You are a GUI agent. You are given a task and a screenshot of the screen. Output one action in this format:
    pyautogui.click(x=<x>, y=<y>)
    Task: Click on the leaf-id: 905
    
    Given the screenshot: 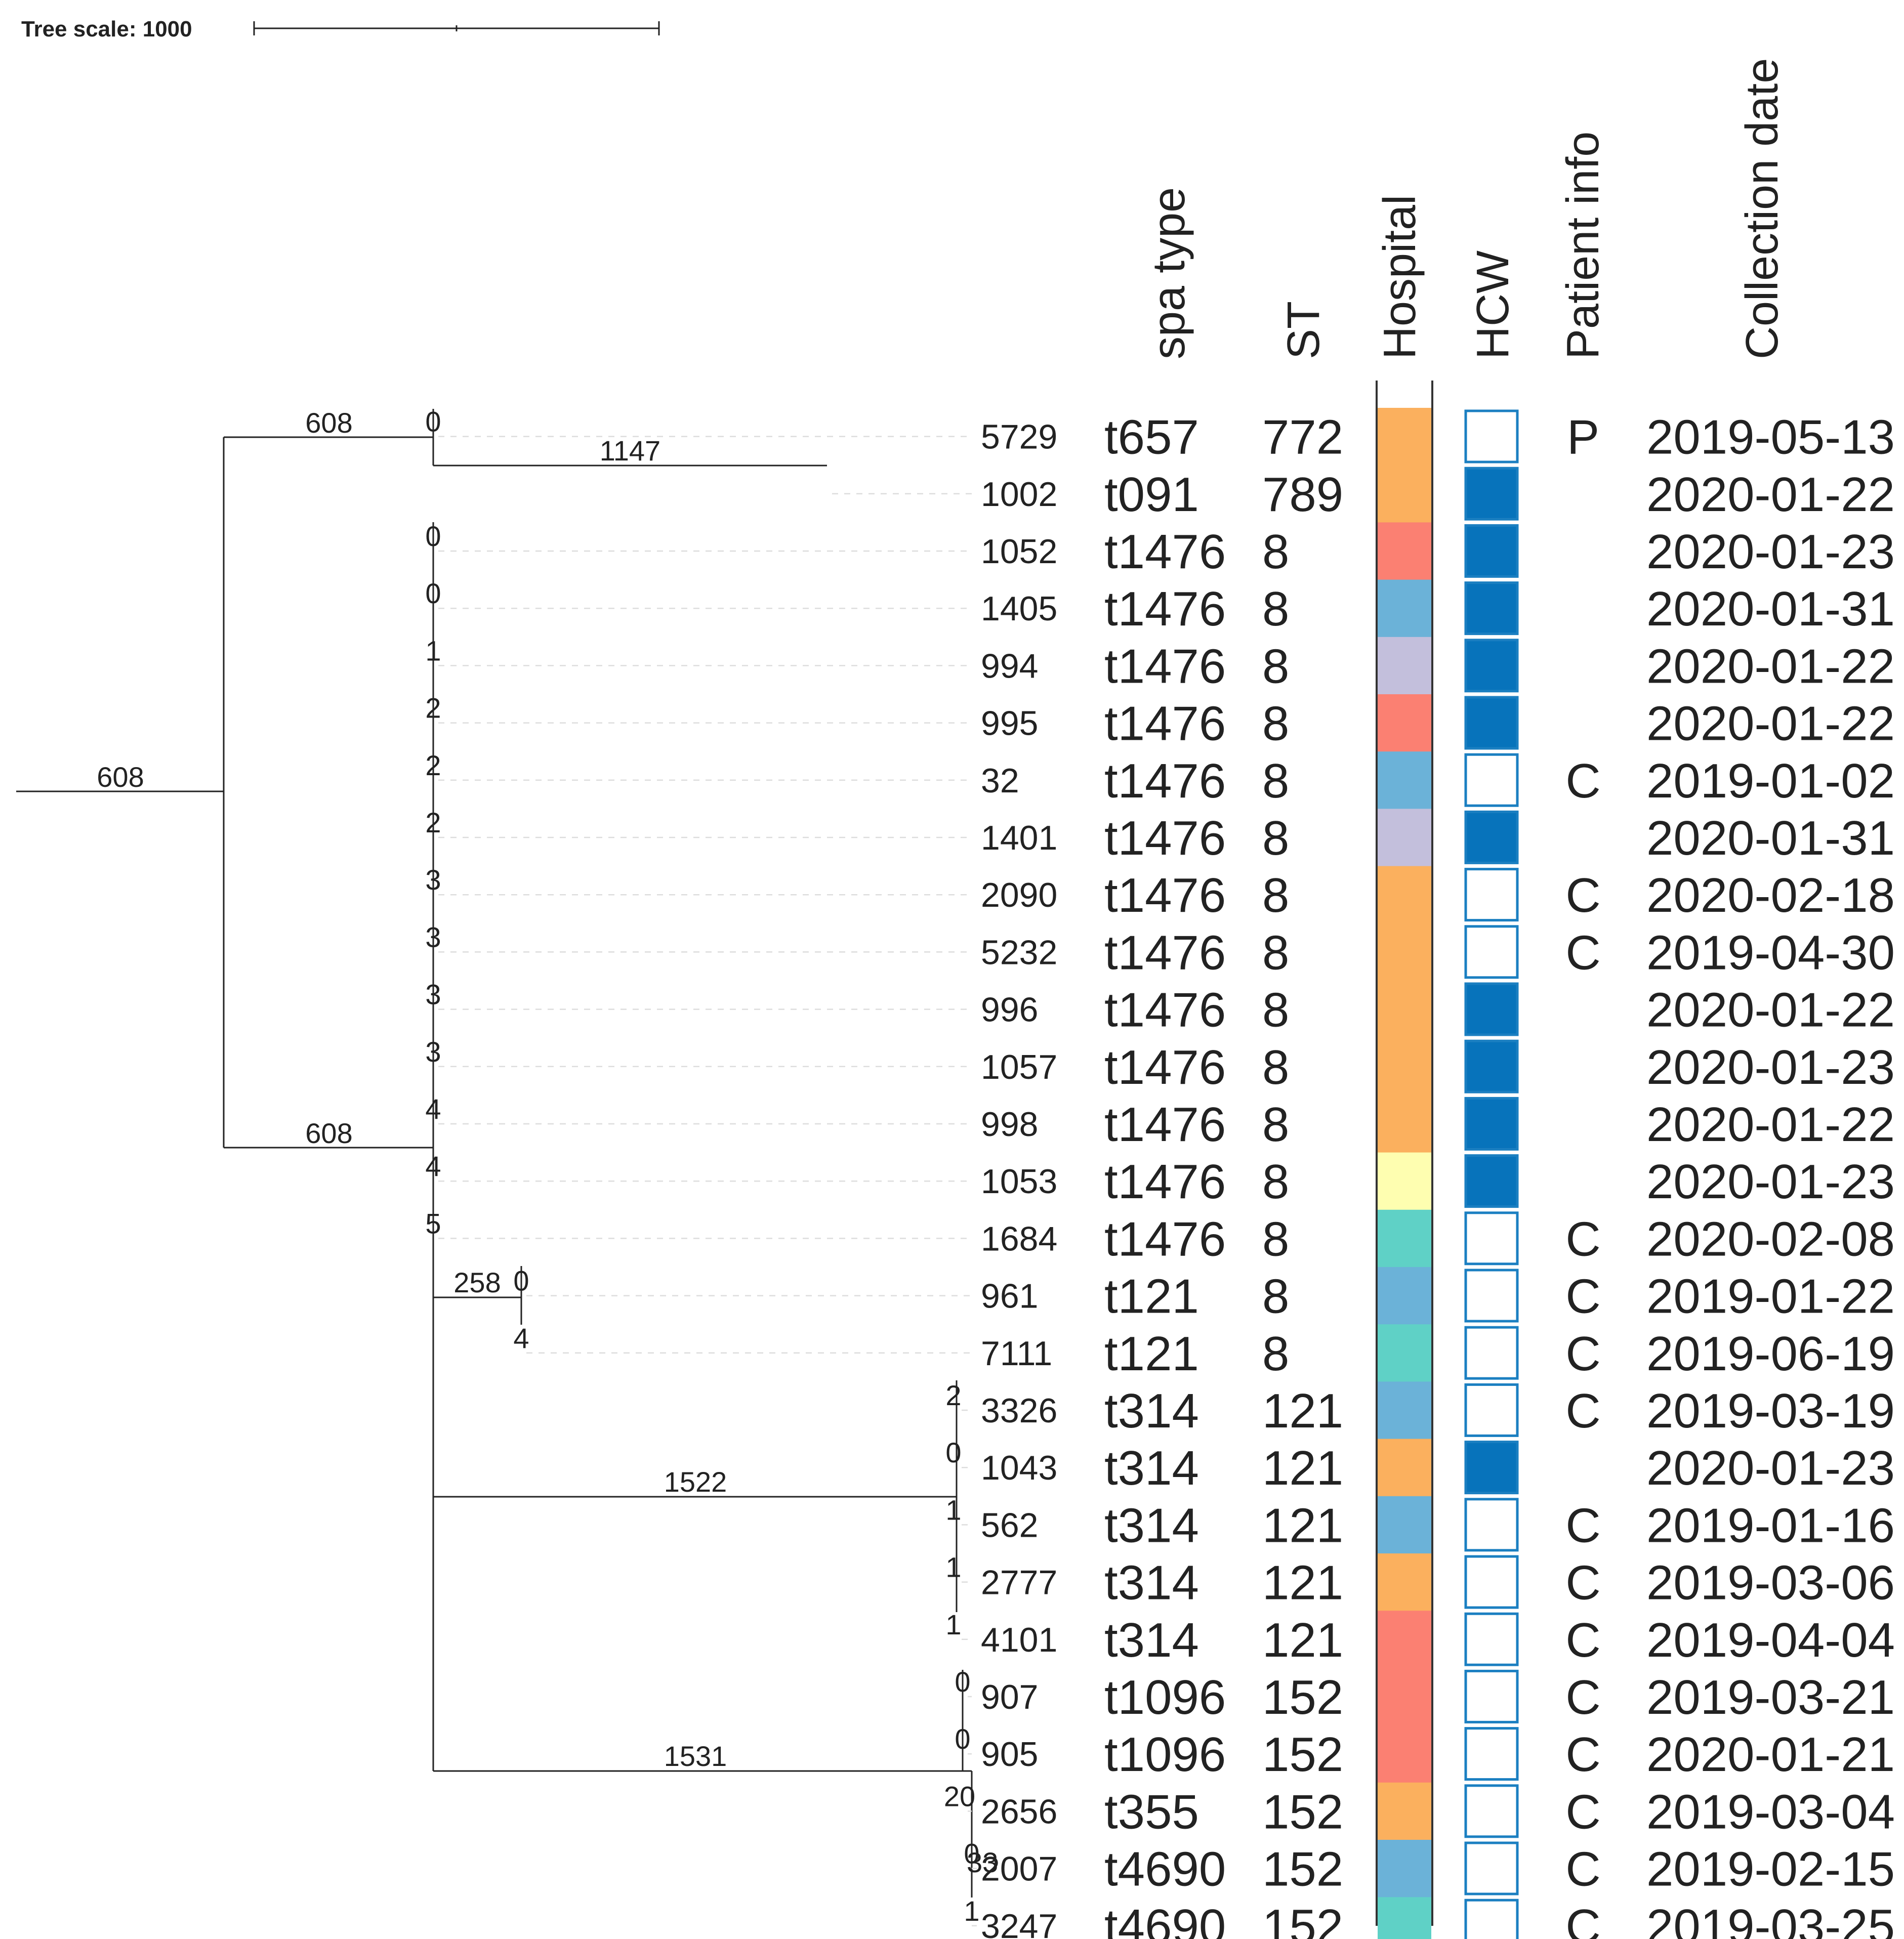 What is the action you would take?
    pyautogui.click(x=1009, y=1754)
    